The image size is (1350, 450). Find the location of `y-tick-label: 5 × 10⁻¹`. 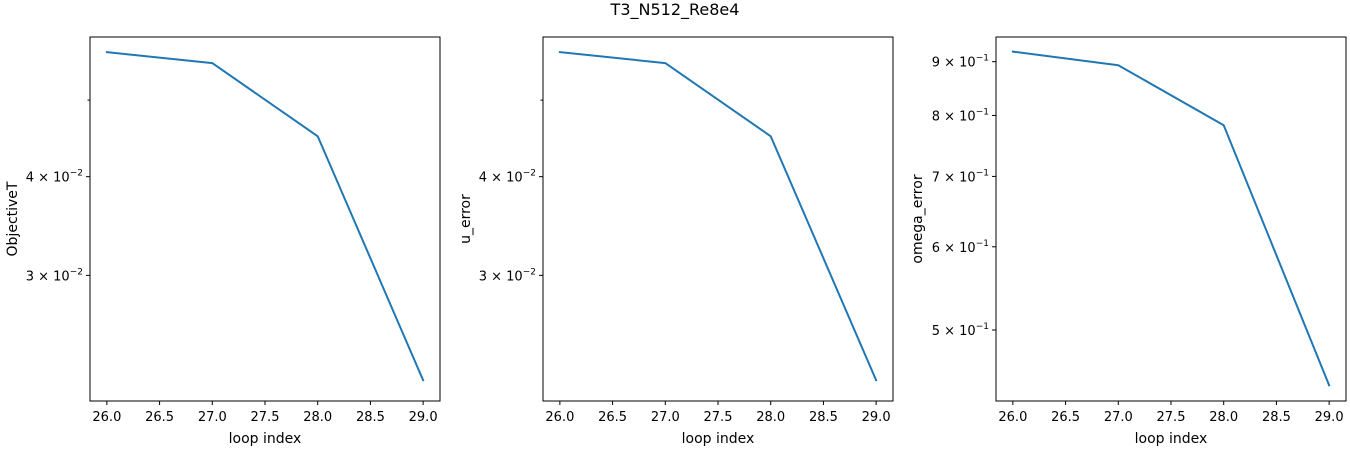

y-tick-label: 5 × 10⁻¹ is located at coordinates (960, 330).